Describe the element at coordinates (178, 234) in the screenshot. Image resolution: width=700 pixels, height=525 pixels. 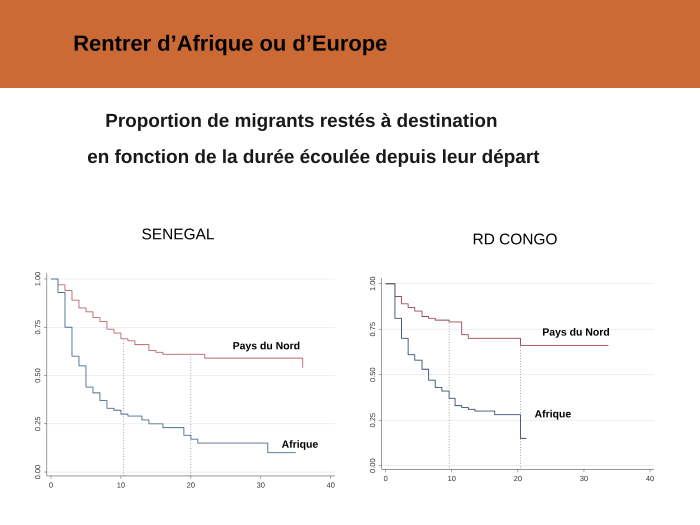
I see `chart-title: SENEGAL` at that location.